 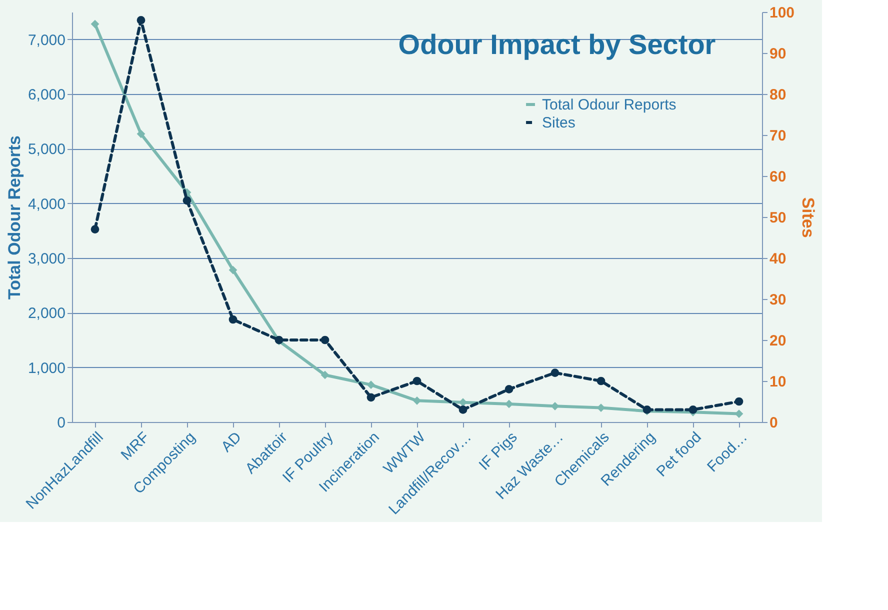 What do you see at coordinates (778, 382) in the screenshot?
I see `y2-tick-label: 10` at bounding box center [778, 382].